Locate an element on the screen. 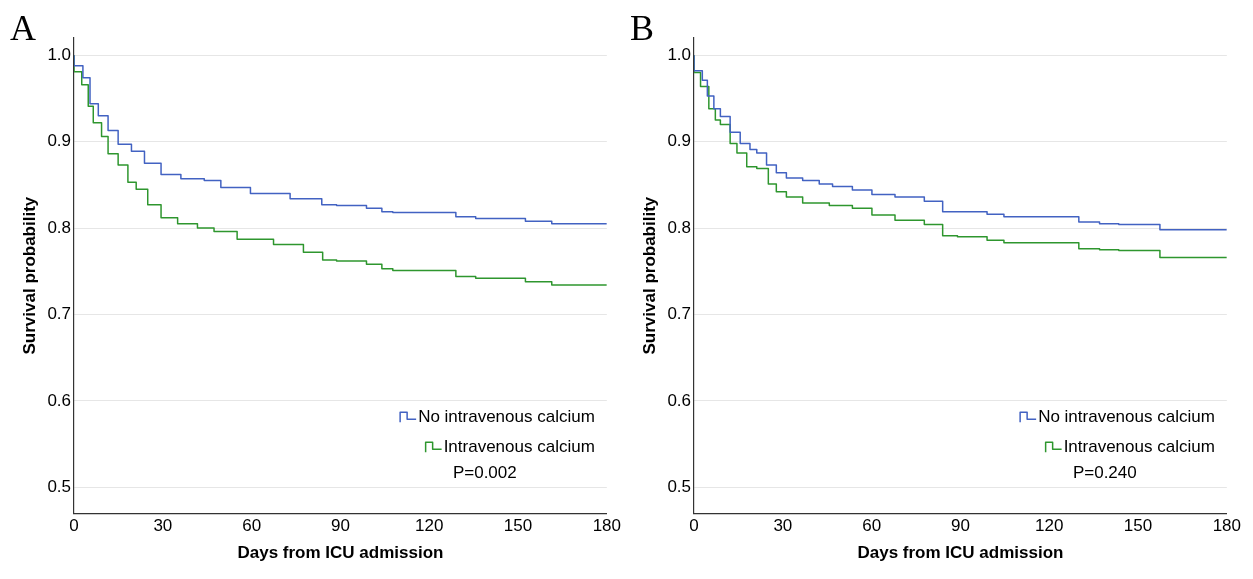 This screenshot has height=579, width=1253. chart-title: A is located at coordinates (23, 28).